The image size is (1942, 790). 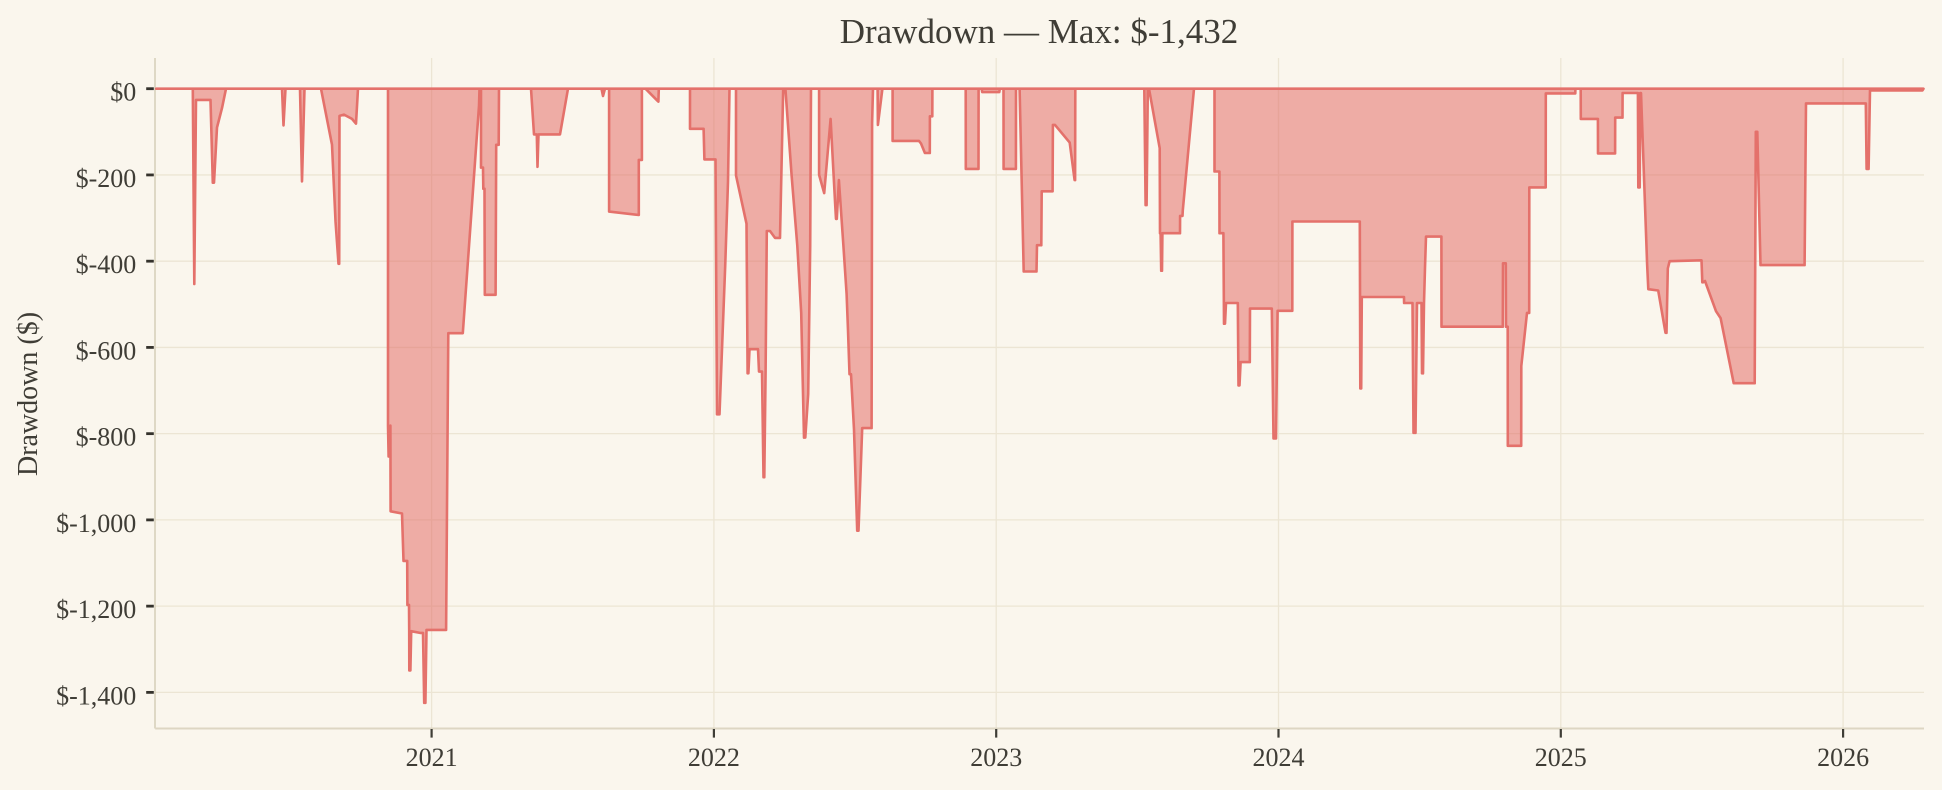 What do you see at coordinates (1039, 31) in the screenshot?
I see `svg-text: Drawdown — Max: $-1,432` at bounding box center [1039, 31].